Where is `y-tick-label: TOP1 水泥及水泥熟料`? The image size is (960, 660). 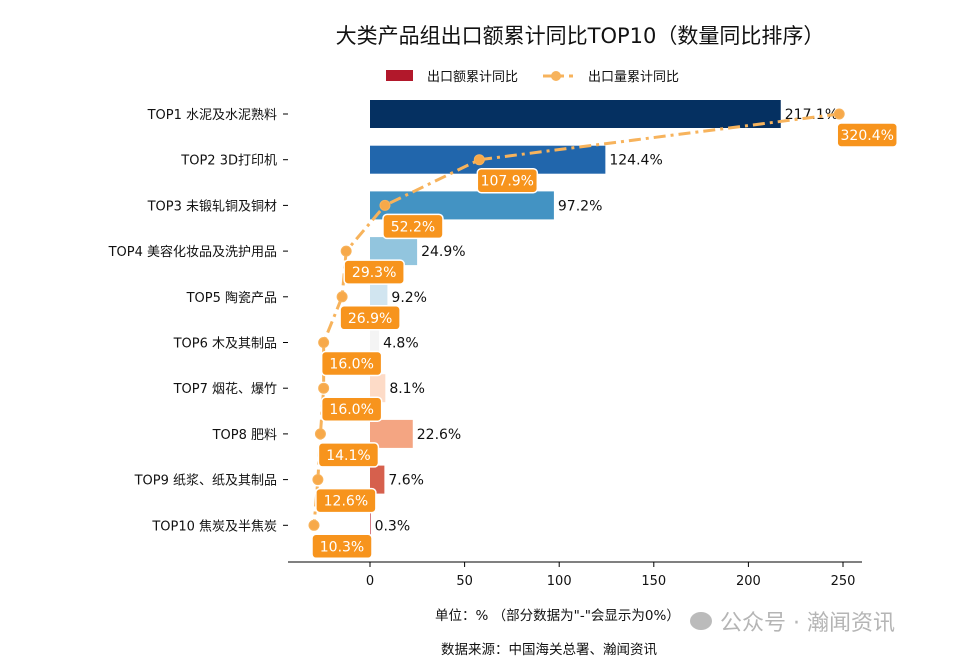 y-tick-label: TOP1 水泥及水泥熟料 is located at coordinates (212, 115).